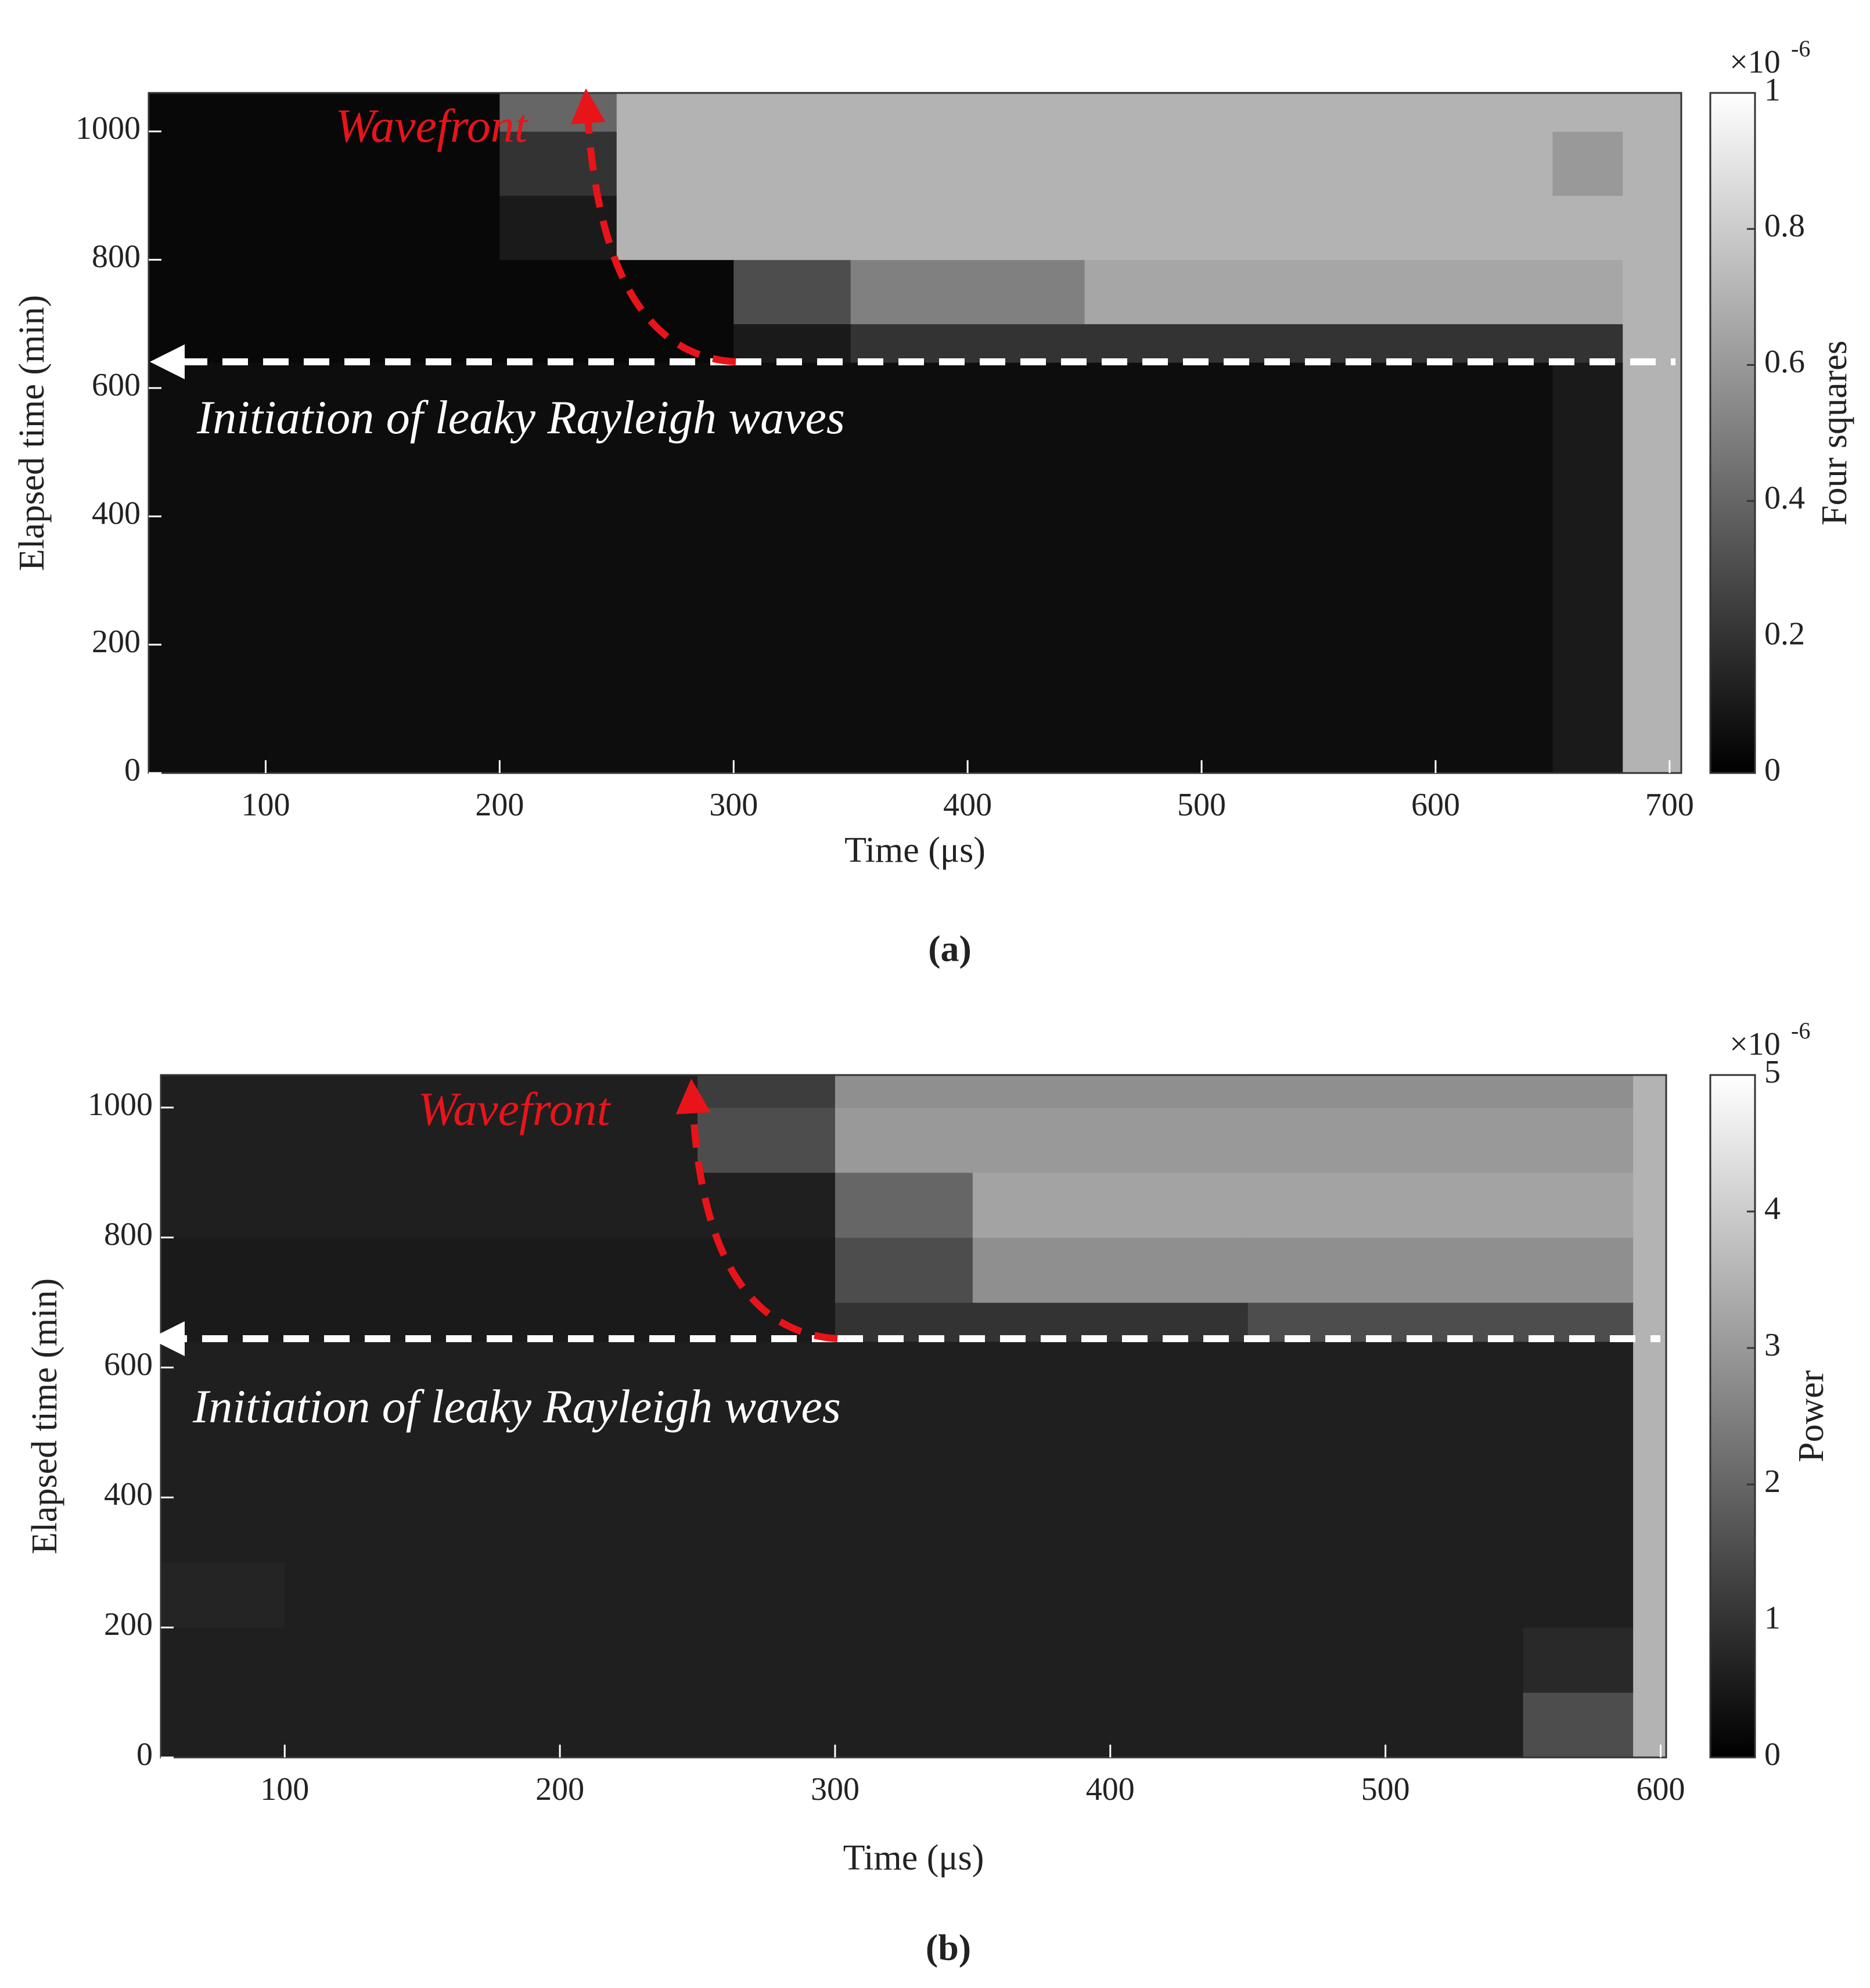  I want to click on wavefront-label: Wavefront, so click(514, 1109).